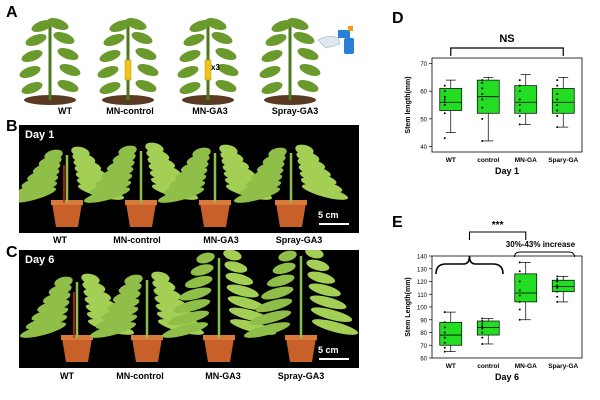 The image size is (600, 400). I want to click on photo-day1-scale-label: 5 cm, so click(328, 215).